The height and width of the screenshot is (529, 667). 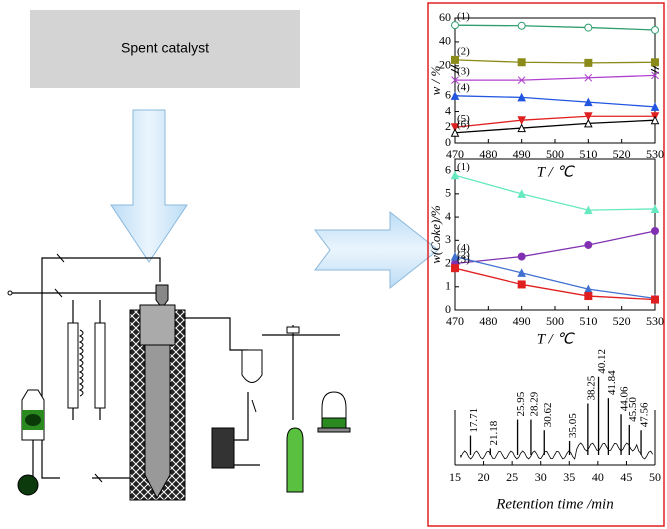 What do you see at coordinates (554, 504) in the screenshot?
I see `x-axis-title: Retention time /min` at bounding box center [554, 504].